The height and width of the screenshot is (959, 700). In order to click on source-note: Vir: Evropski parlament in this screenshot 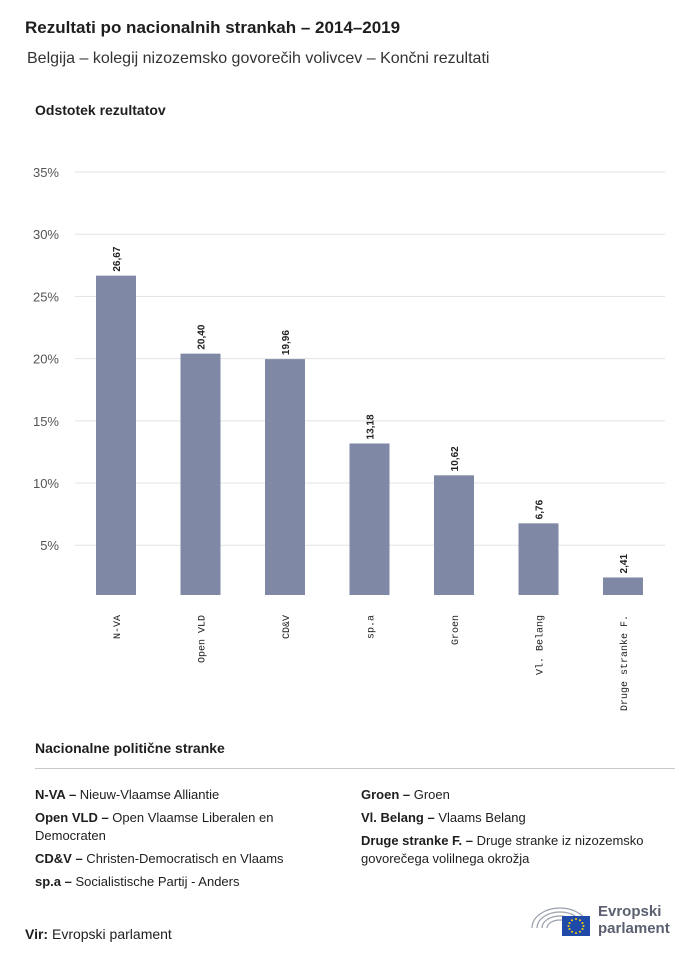, I will do `click(98, 934)`.